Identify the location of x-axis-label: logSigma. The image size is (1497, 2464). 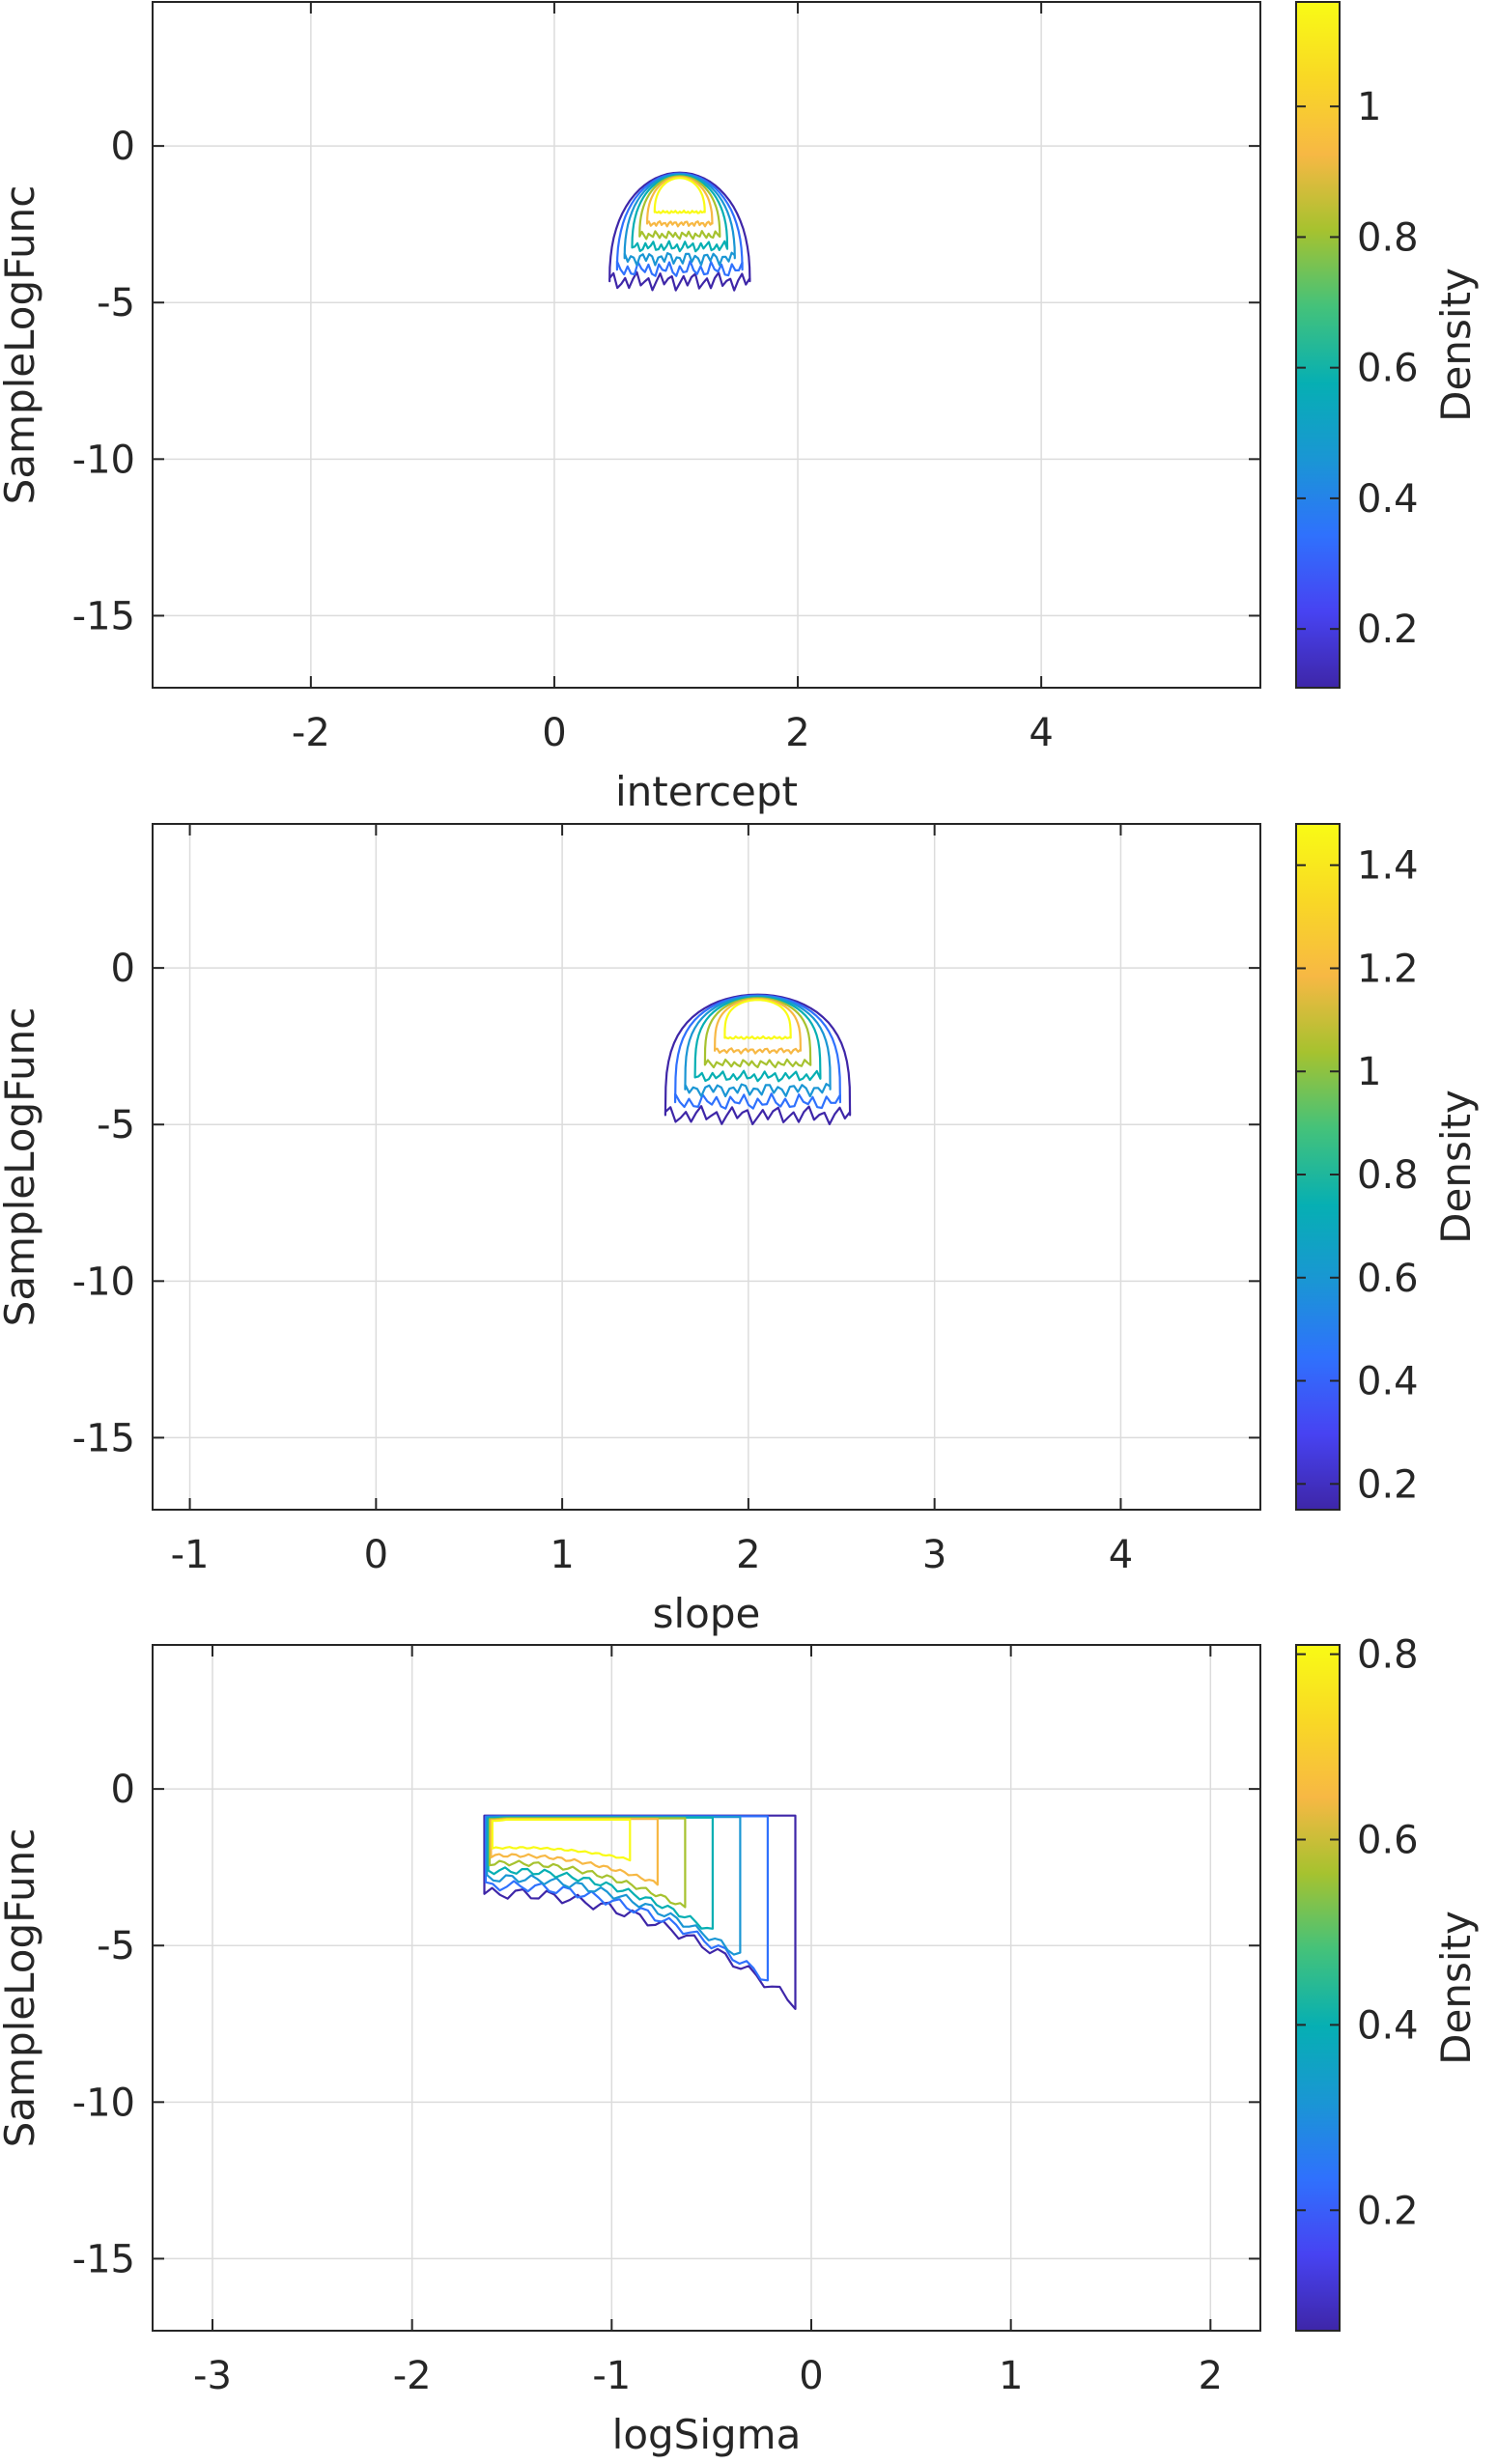
(707, 2434).